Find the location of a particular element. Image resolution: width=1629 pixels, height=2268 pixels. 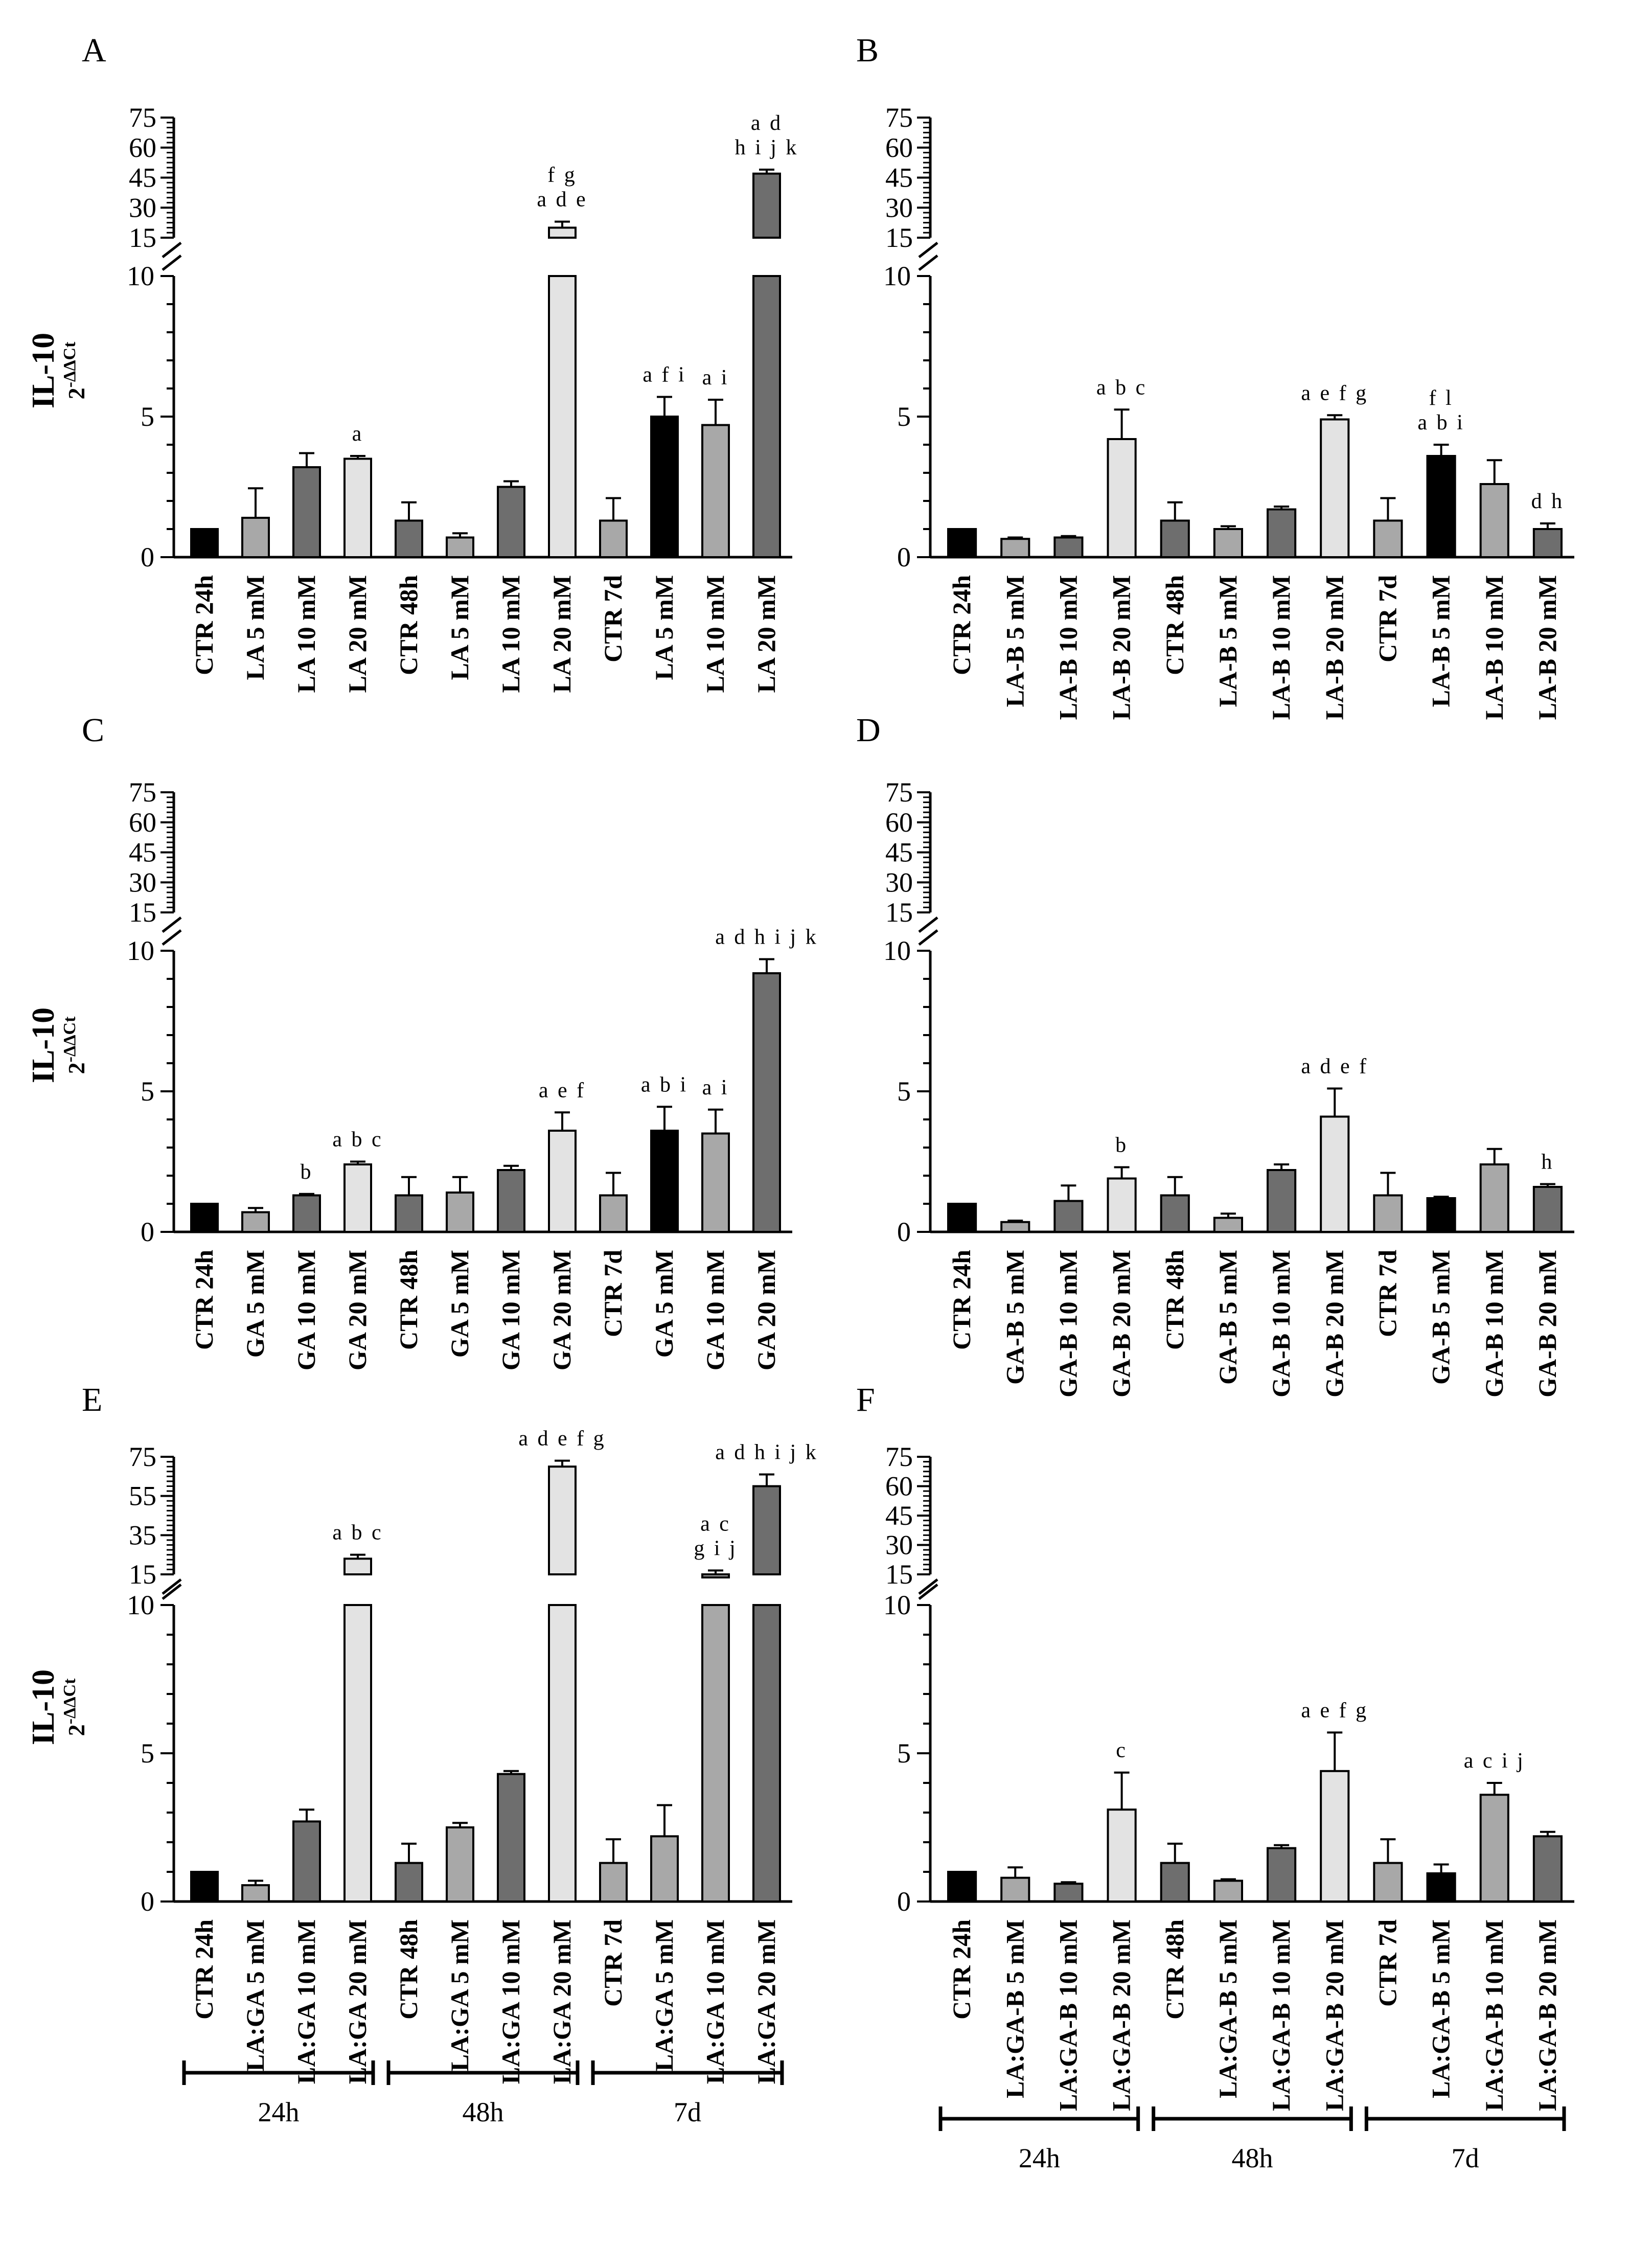

category-label: GA 20 mM is located at coordinates (766, 1310).